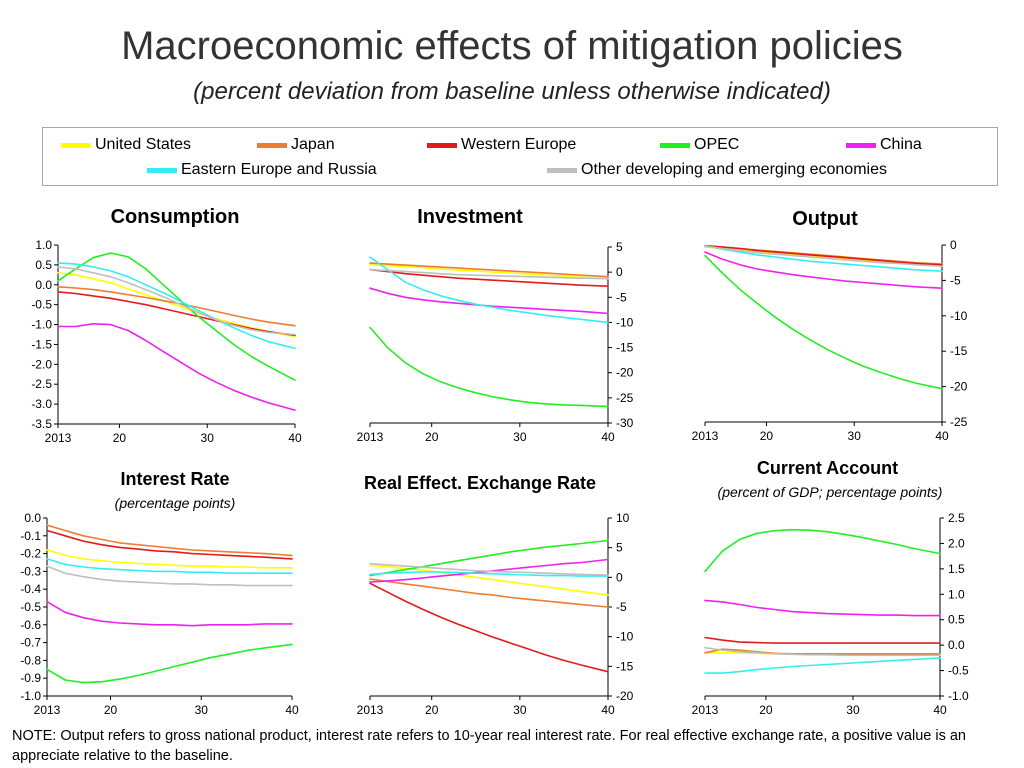 The height and width of the screenshot is (768, 1024). I want to click on chart-subtitle-current-account: (percent of GDP; percentage points), so click(830, 492).